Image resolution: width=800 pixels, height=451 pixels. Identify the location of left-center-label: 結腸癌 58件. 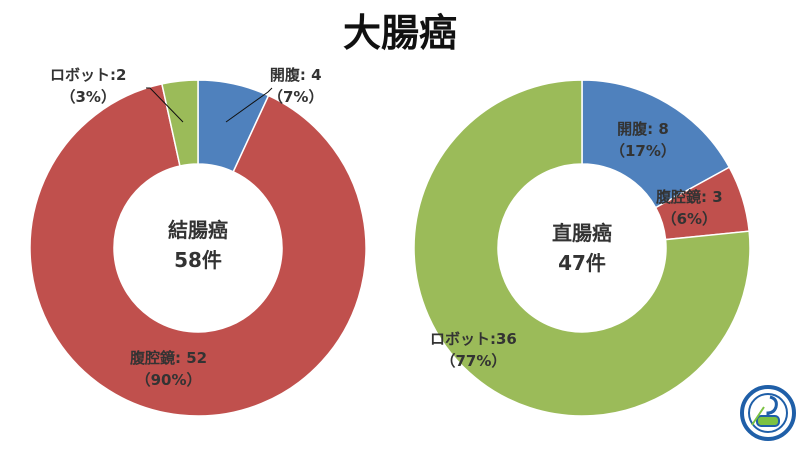
(198, 245).